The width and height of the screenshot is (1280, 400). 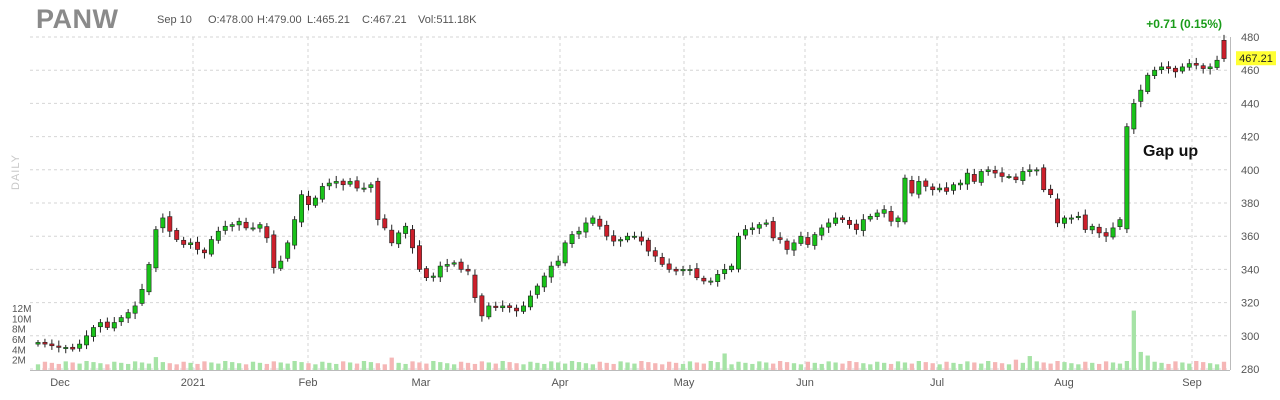 What do you see at coordinates (1184, 24) in the screenshot?
I see `price-change: +0.71 (0.15%)` at bounding box center [1184, 24].